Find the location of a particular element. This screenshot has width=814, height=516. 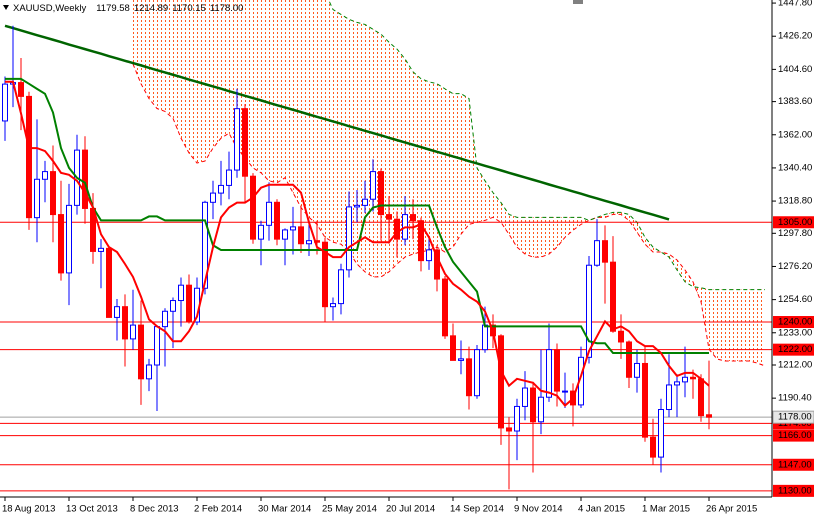

last-price-label: 1178.00 is located at coordinates (795, 417).